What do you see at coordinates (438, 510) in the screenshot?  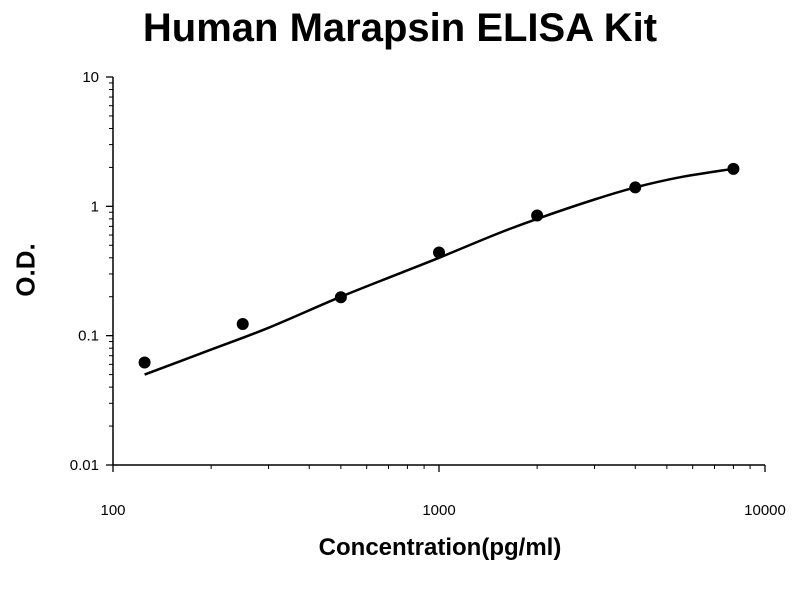 I see `x-tick-label: 1000` at bounding box center [438, 510].